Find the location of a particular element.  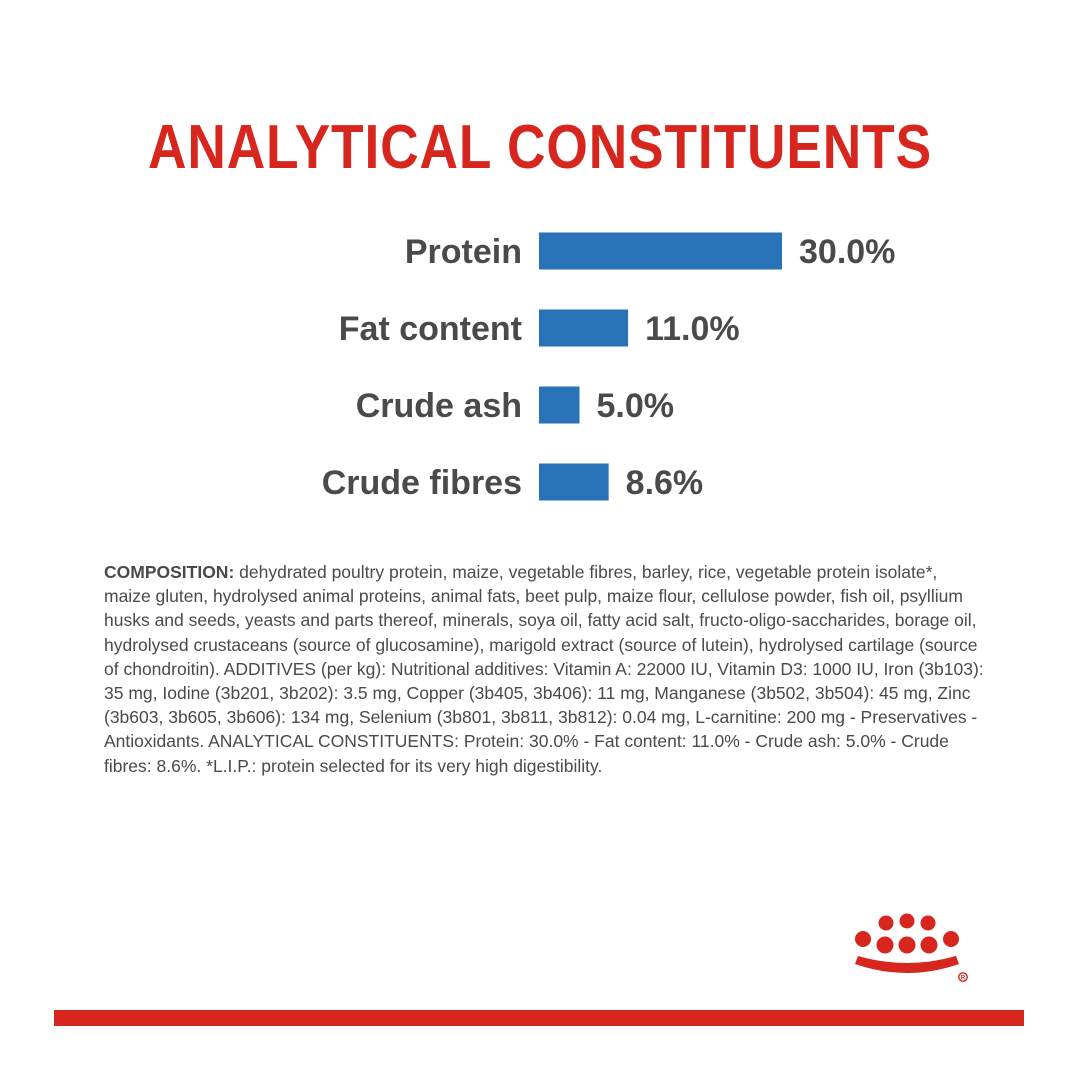

bar-label-2: Crude ash is located at coordinates (439, 406).